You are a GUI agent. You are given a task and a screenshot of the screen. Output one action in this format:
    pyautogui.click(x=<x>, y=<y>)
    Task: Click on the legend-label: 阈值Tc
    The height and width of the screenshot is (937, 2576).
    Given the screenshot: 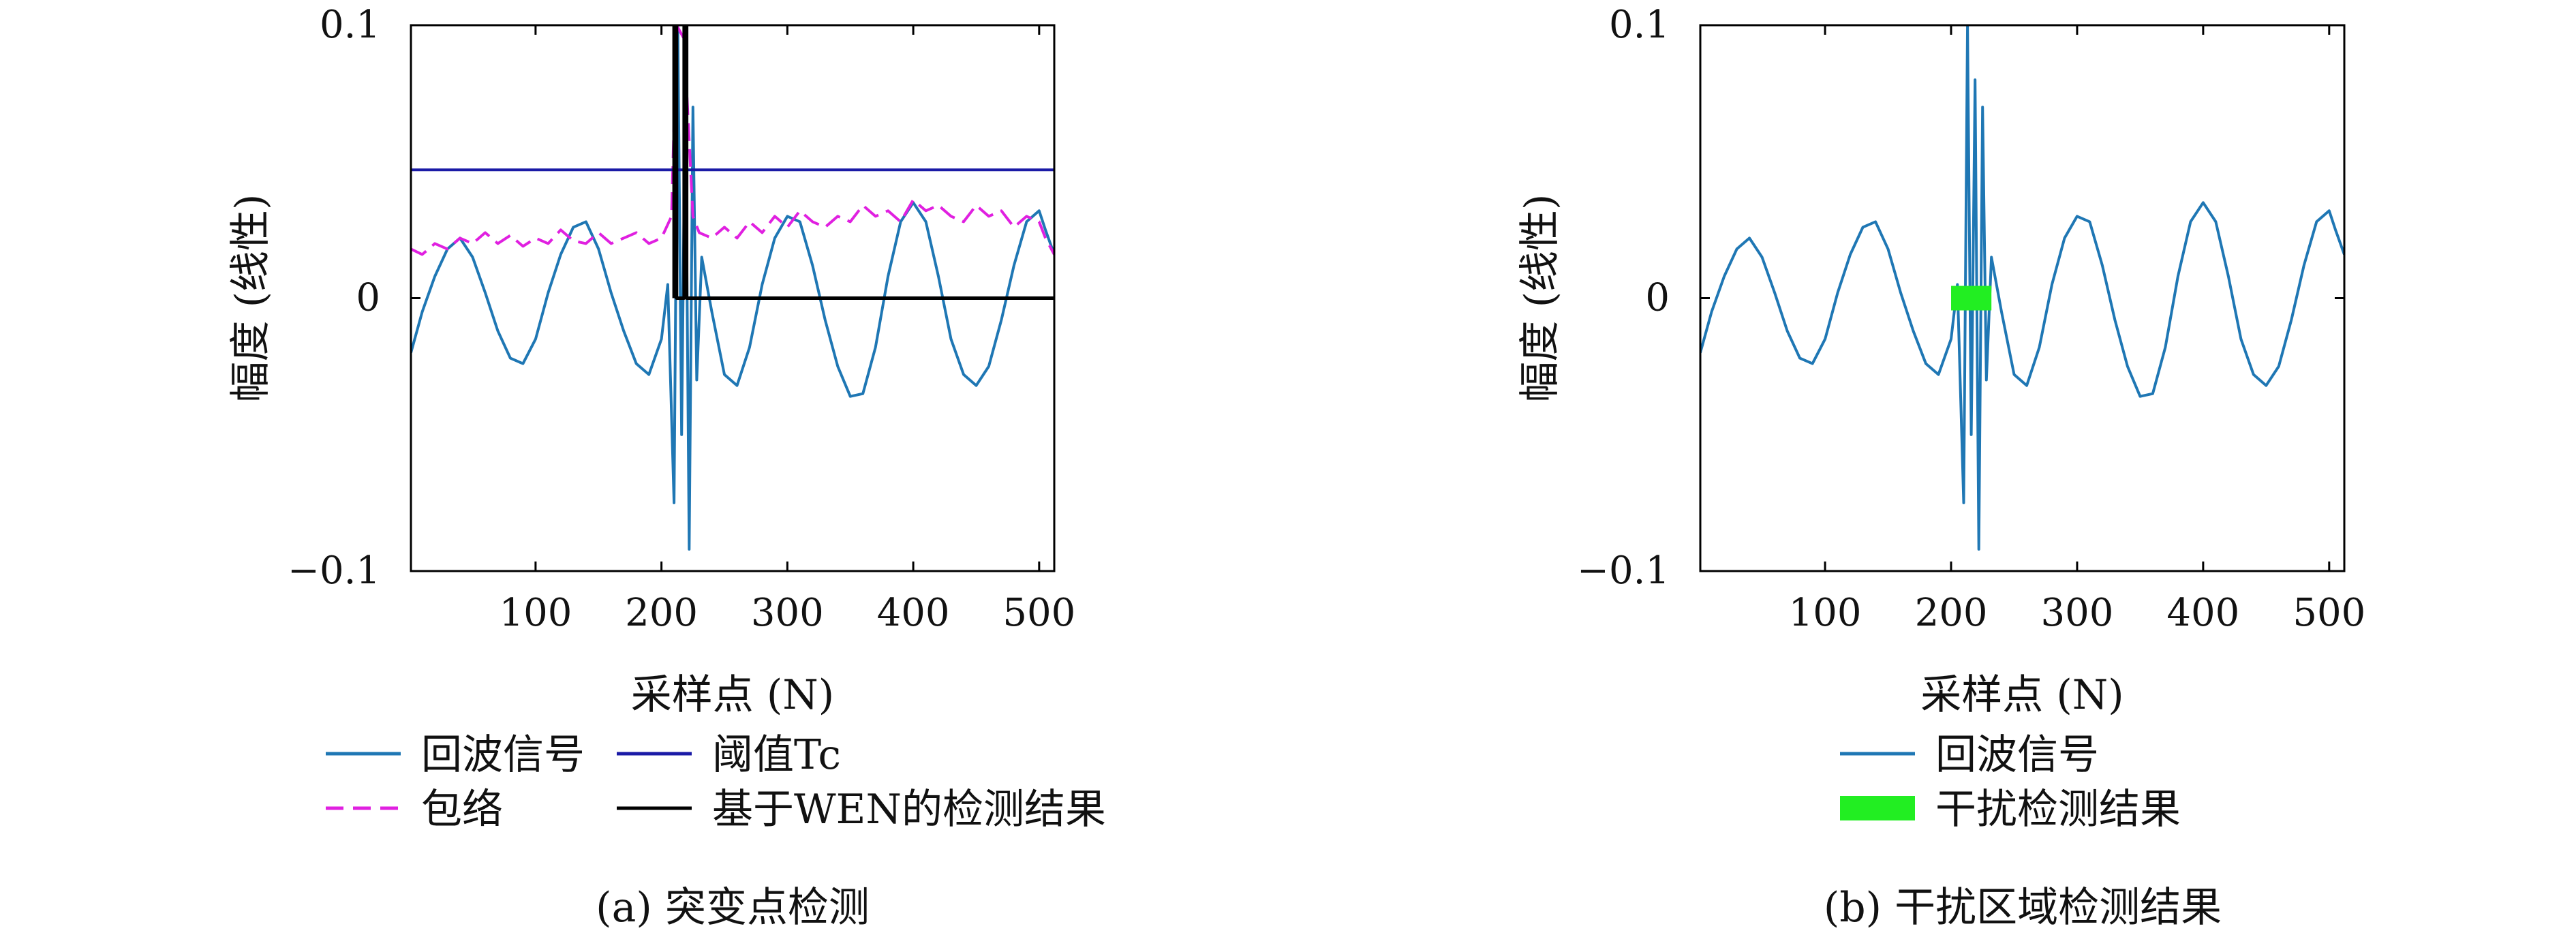 What is the action you would take?
    pyautogui.click(x=776, y=755)
    